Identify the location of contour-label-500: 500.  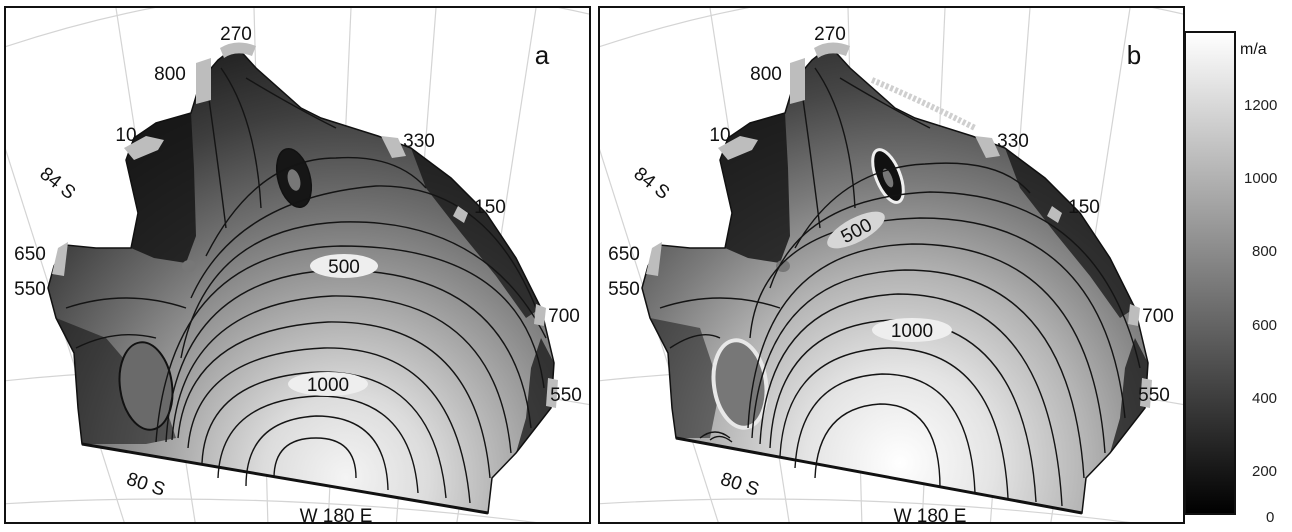
(344, 267).